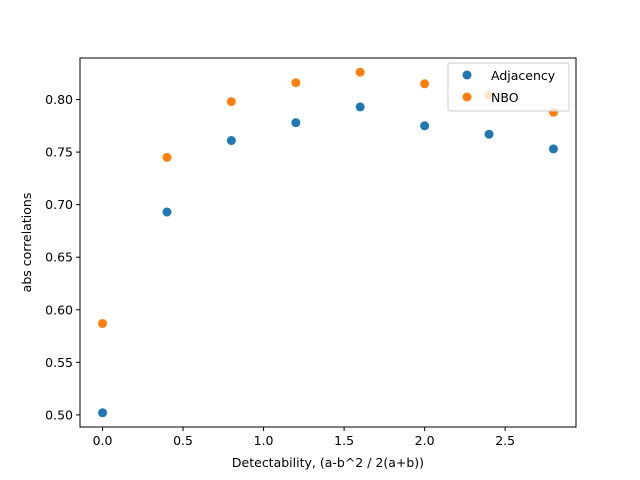 This screenshot has width=640, height=480. What do you see at coordinates (505, 97) in the screenshot?
I see `legend-label-nbo: NBO` at bounding box center [505, 97].